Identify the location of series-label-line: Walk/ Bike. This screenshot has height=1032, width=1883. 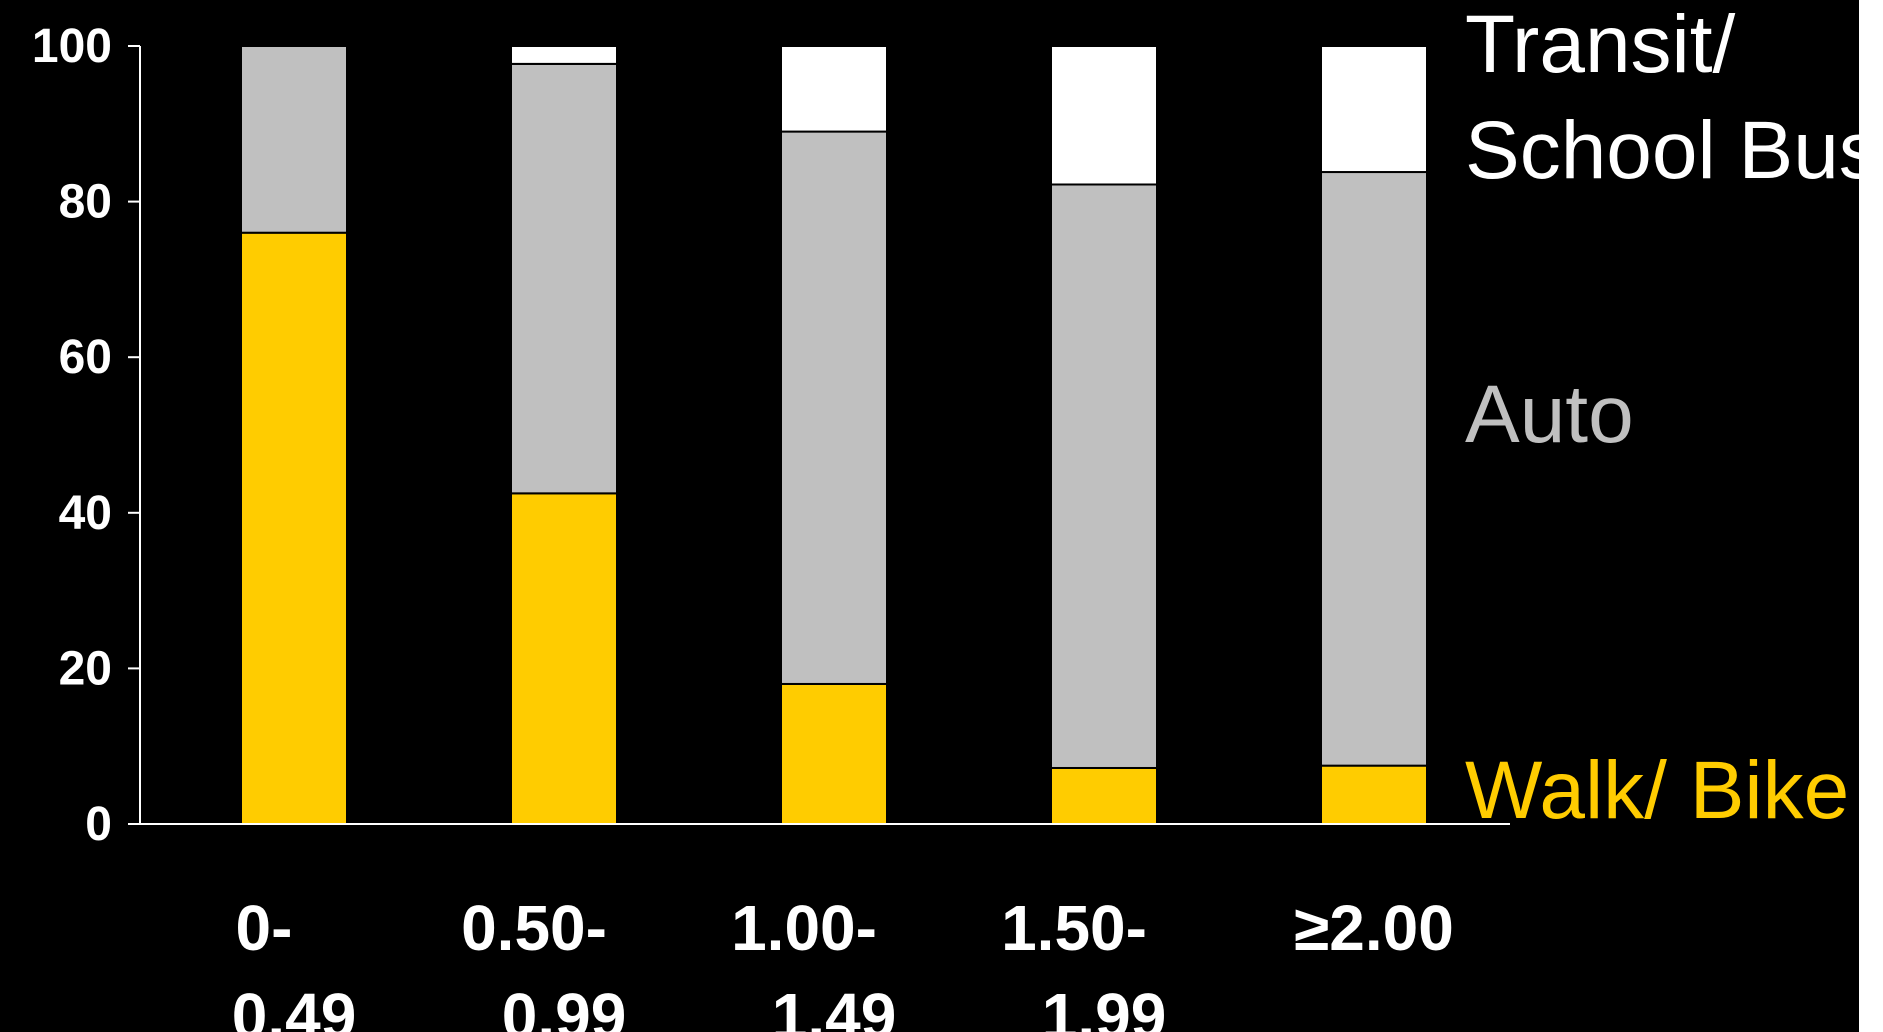
(1657, 790).